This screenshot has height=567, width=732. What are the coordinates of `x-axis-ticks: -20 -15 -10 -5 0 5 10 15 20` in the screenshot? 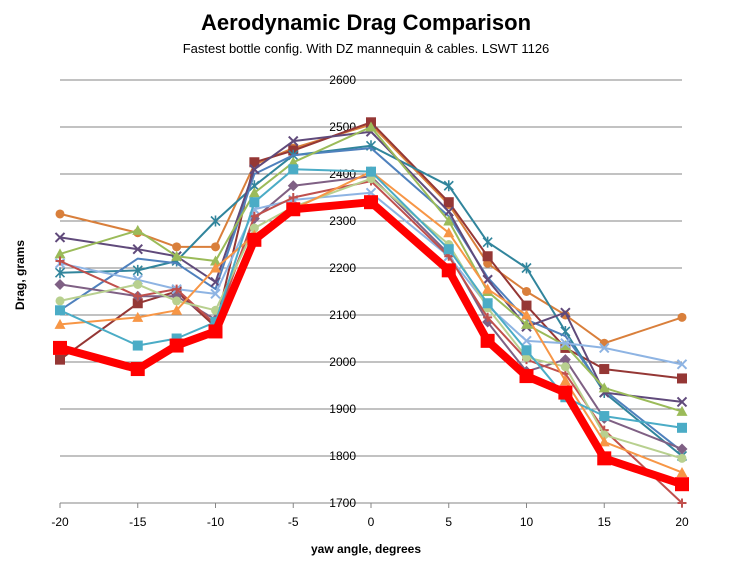 It's located at (370, 516).